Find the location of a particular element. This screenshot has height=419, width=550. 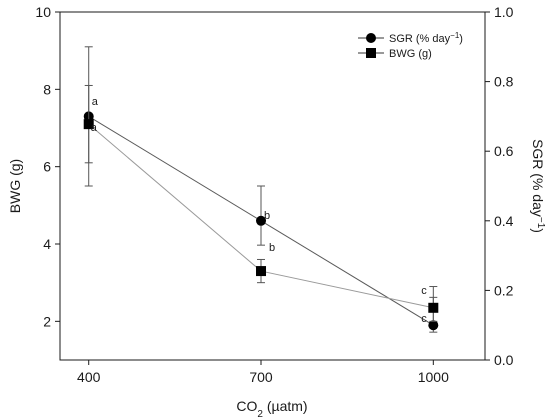

legend-label-end: ) is located at coordinates (461, 39).